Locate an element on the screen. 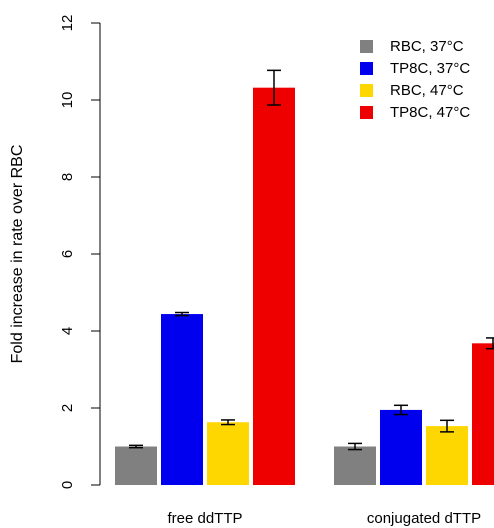  y-tick-label: 6 is located at coordinates (67, 254).